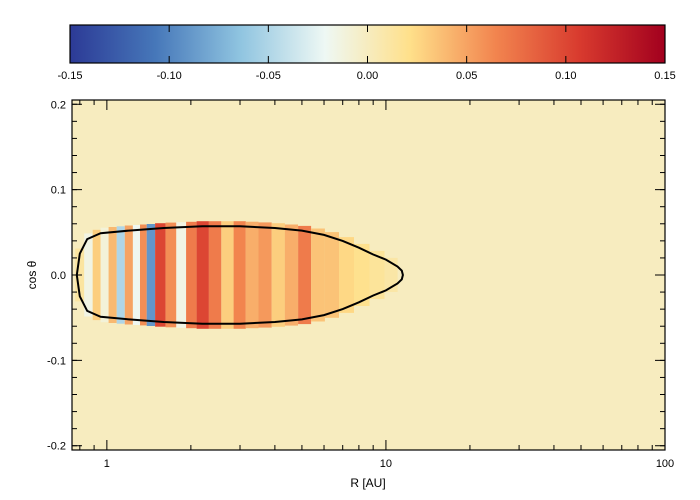 The width and height of the screenshot is (700, 500). I want to click on x-tick-label: 1, so click(107, 464).